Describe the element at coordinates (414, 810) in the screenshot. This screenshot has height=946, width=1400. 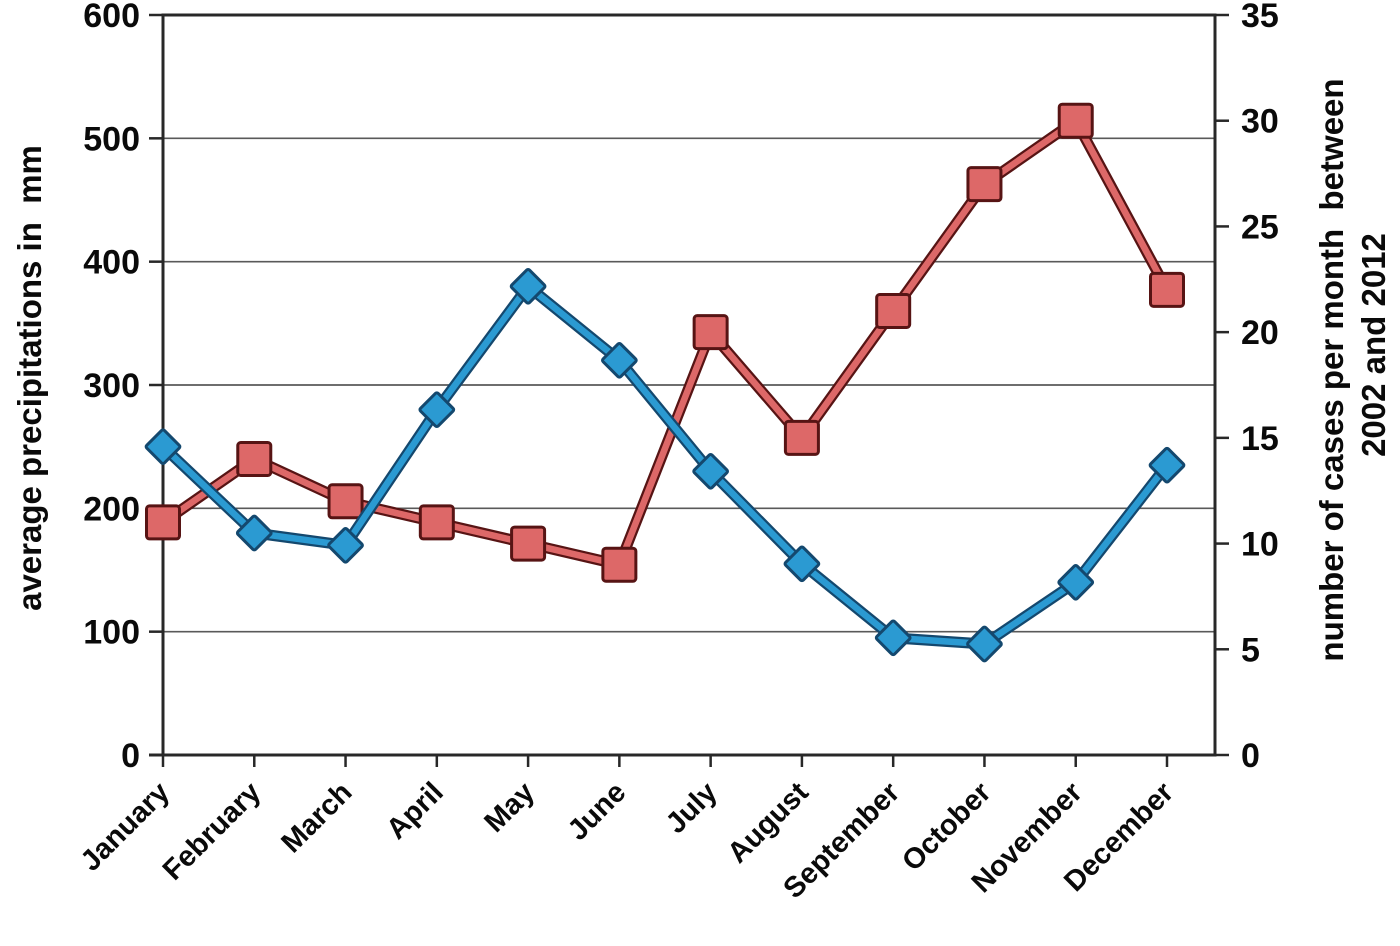
I see `x-category-label: April` at that location.